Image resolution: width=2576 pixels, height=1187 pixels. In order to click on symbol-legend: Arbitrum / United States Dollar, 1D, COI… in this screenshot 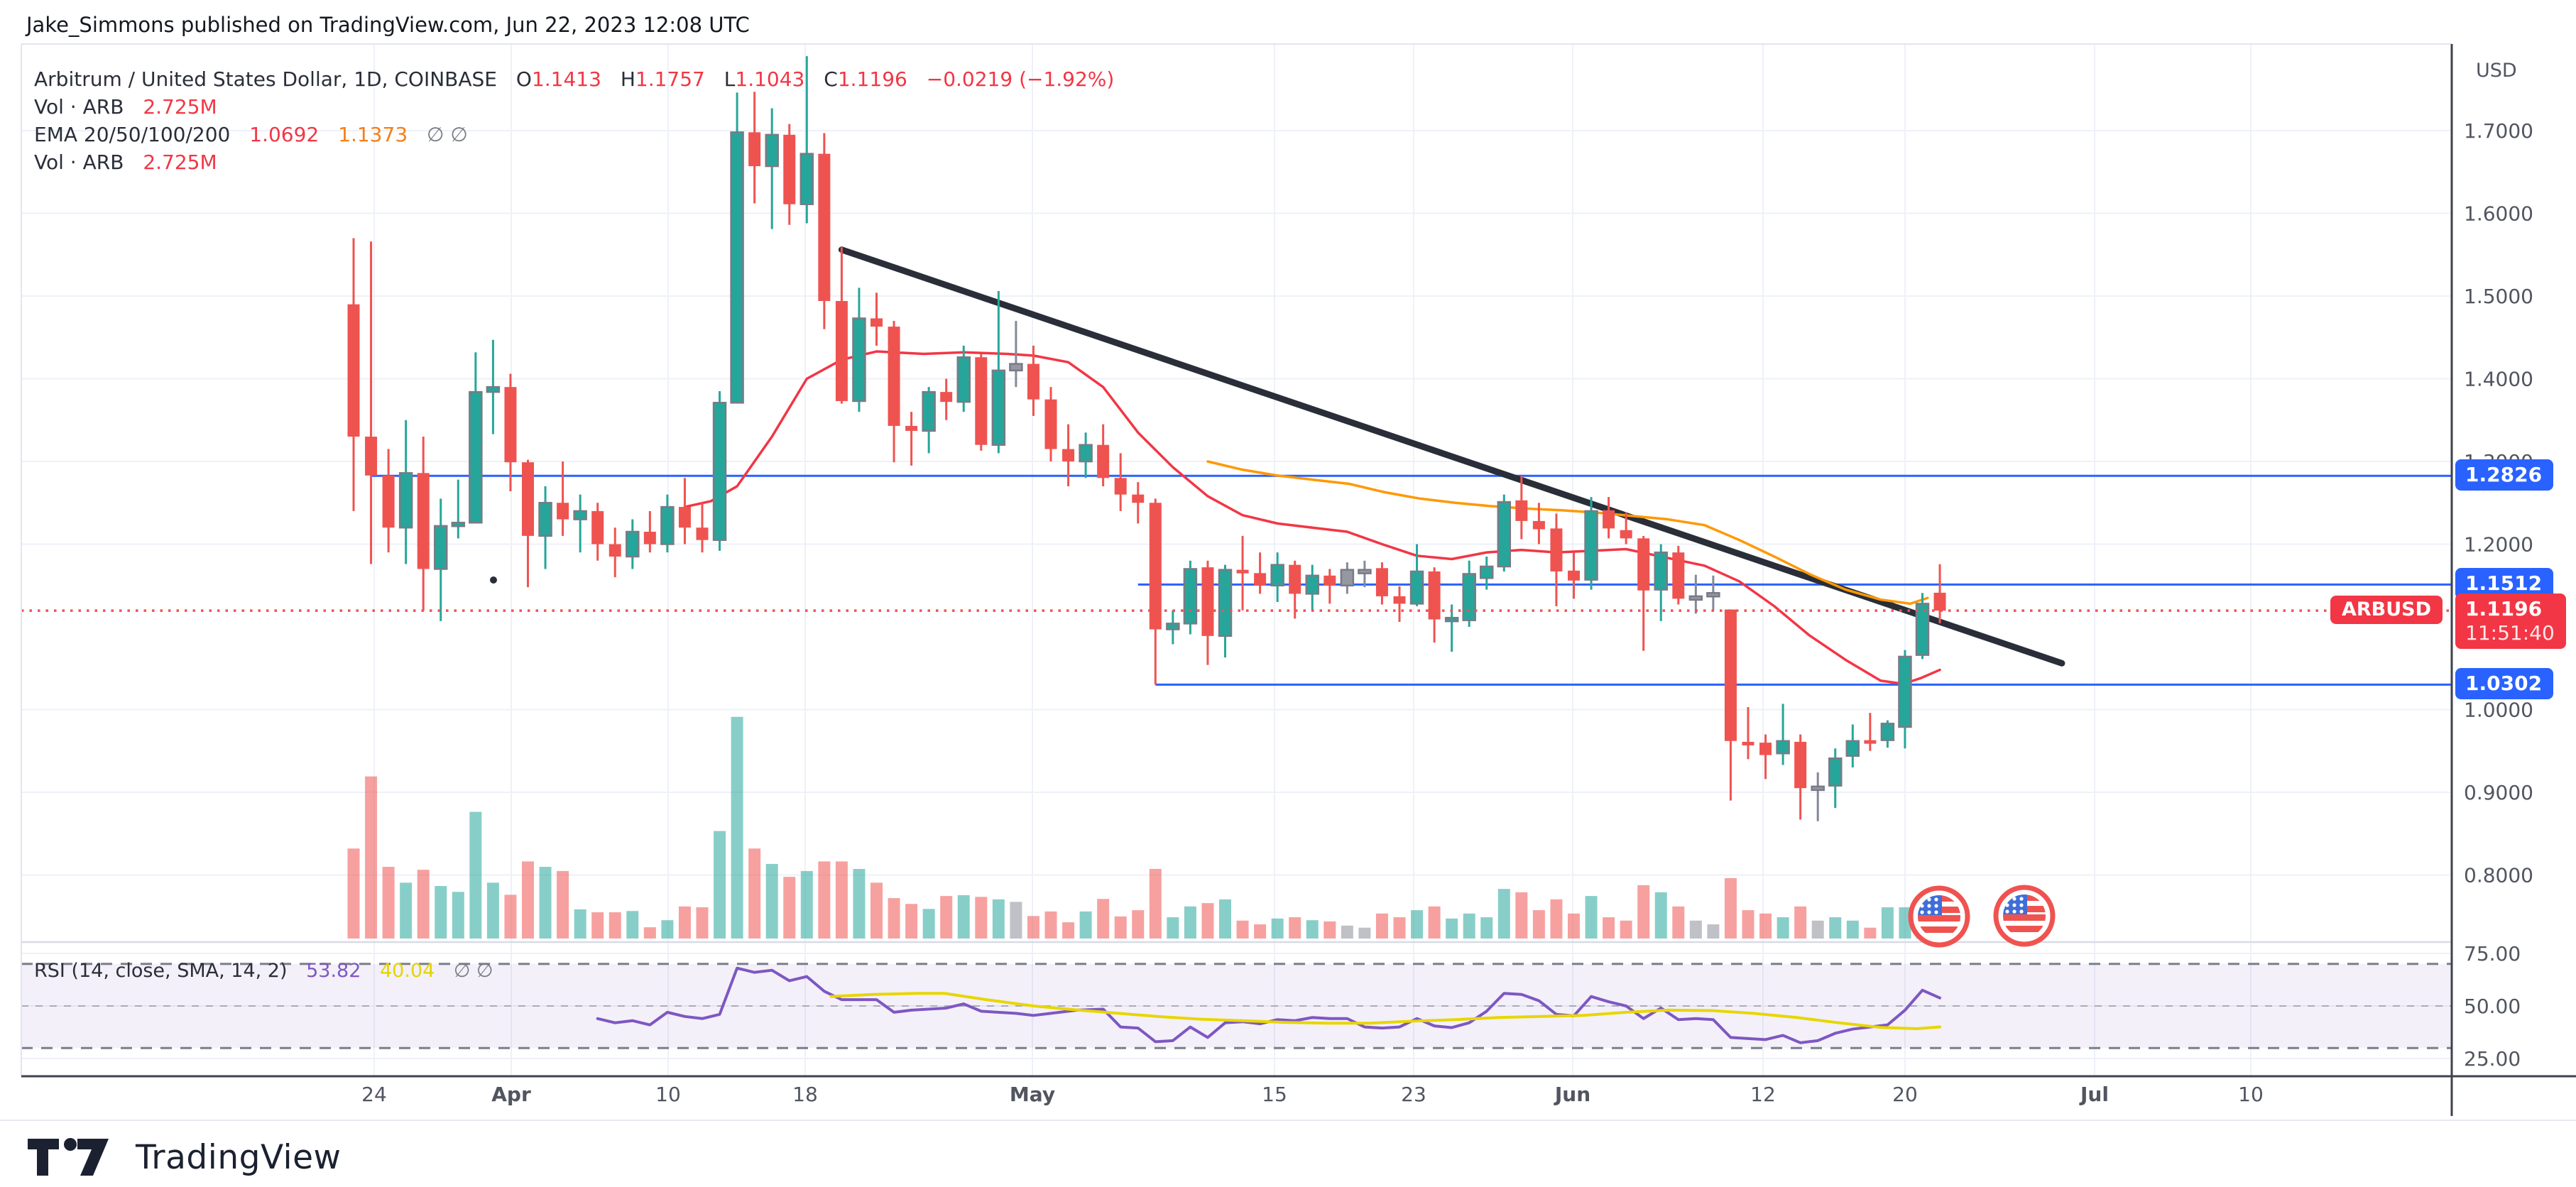, I will do `click(574, 120)`.